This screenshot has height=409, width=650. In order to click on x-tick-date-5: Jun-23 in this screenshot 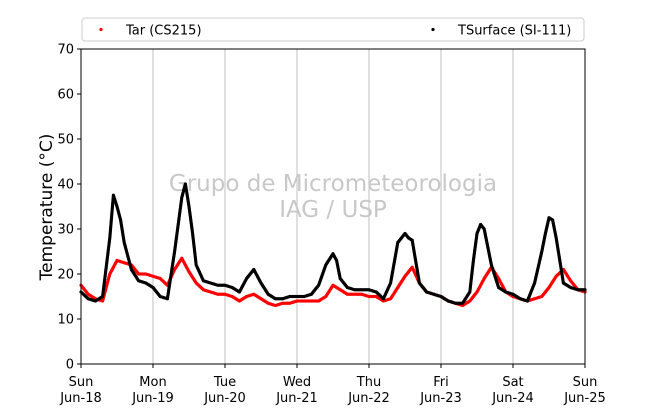, I will do `click(440, 398)`.